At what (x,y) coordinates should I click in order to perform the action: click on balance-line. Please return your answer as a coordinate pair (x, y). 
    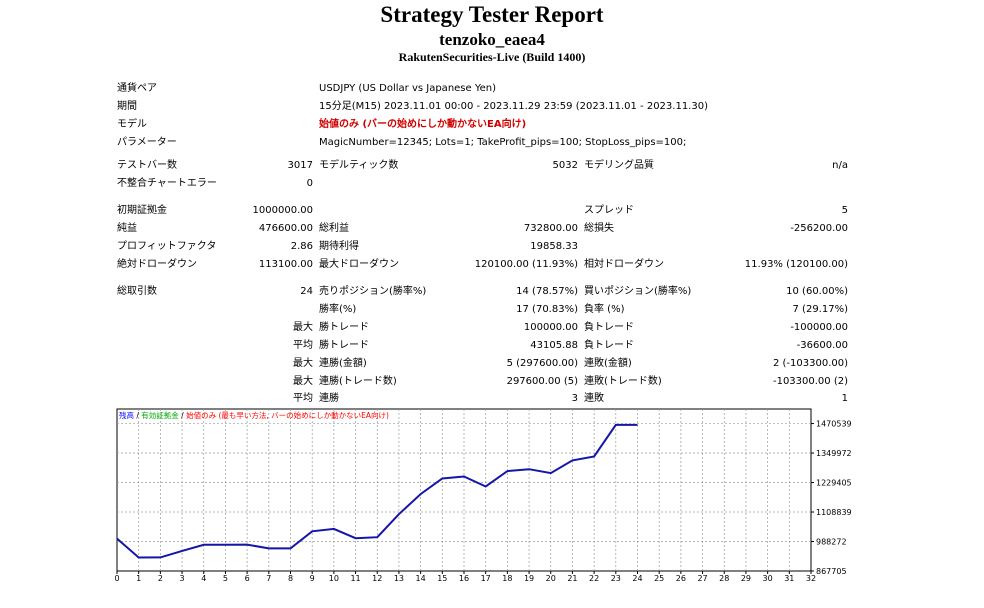
    Looking at the image, I should click on (377, 491).